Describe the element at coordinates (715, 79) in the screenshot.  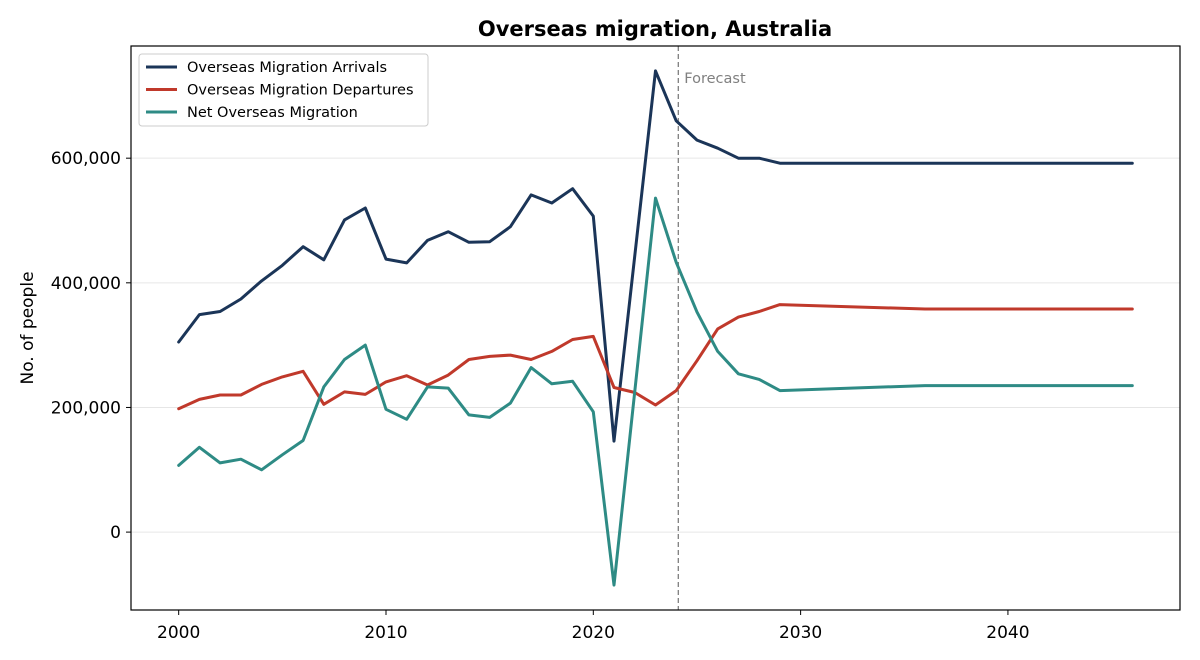
I see `forecast-annotation: Forecast` at that location.